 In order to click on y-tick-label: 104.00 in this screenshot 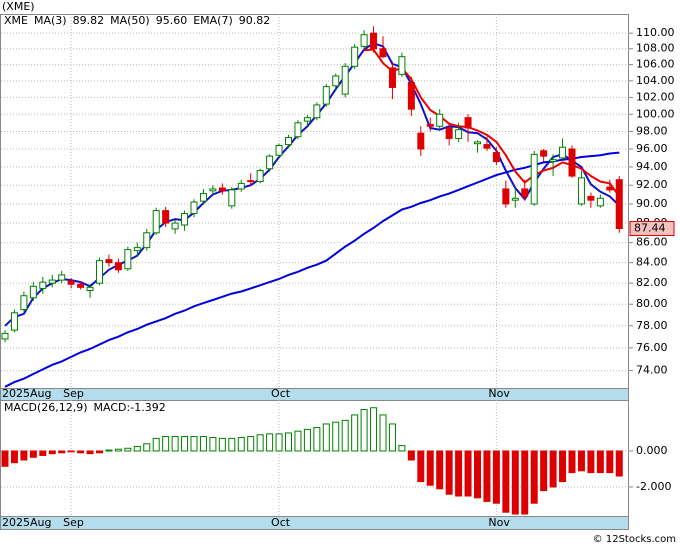, I will do `click(655, 80)`.